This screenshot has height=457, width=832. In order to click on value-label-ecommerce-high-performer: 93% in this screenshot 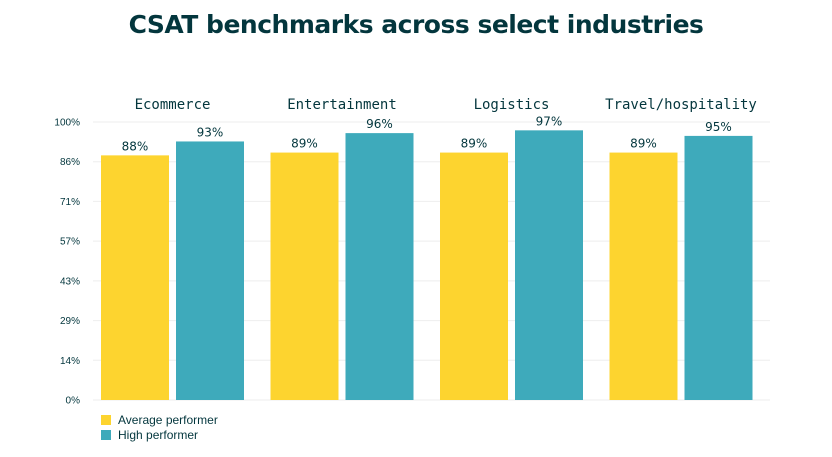, I will do `click(210, 132)`.